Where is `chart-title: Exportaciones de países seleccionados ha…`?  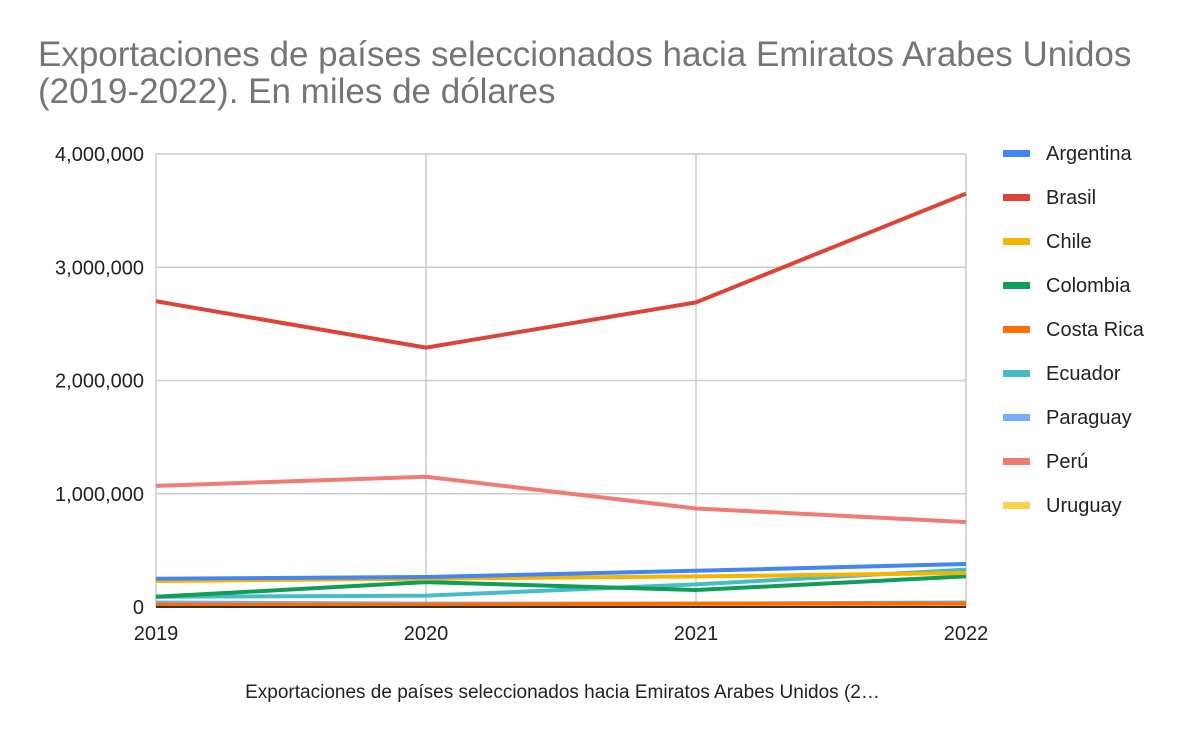 chart-title: Exportaciones de países seleccionados ha… is located at coordinates (585, 73).